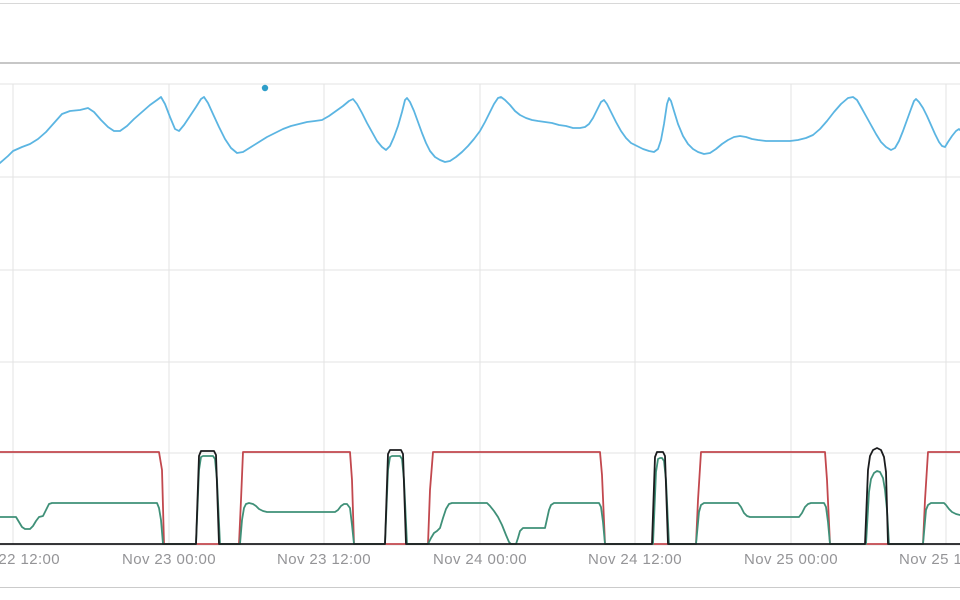 This screenshot has width=960, height=600. Describe the element at coordinates (480, 587) in the screenshot. I see `panel-bottom-border` at that location.